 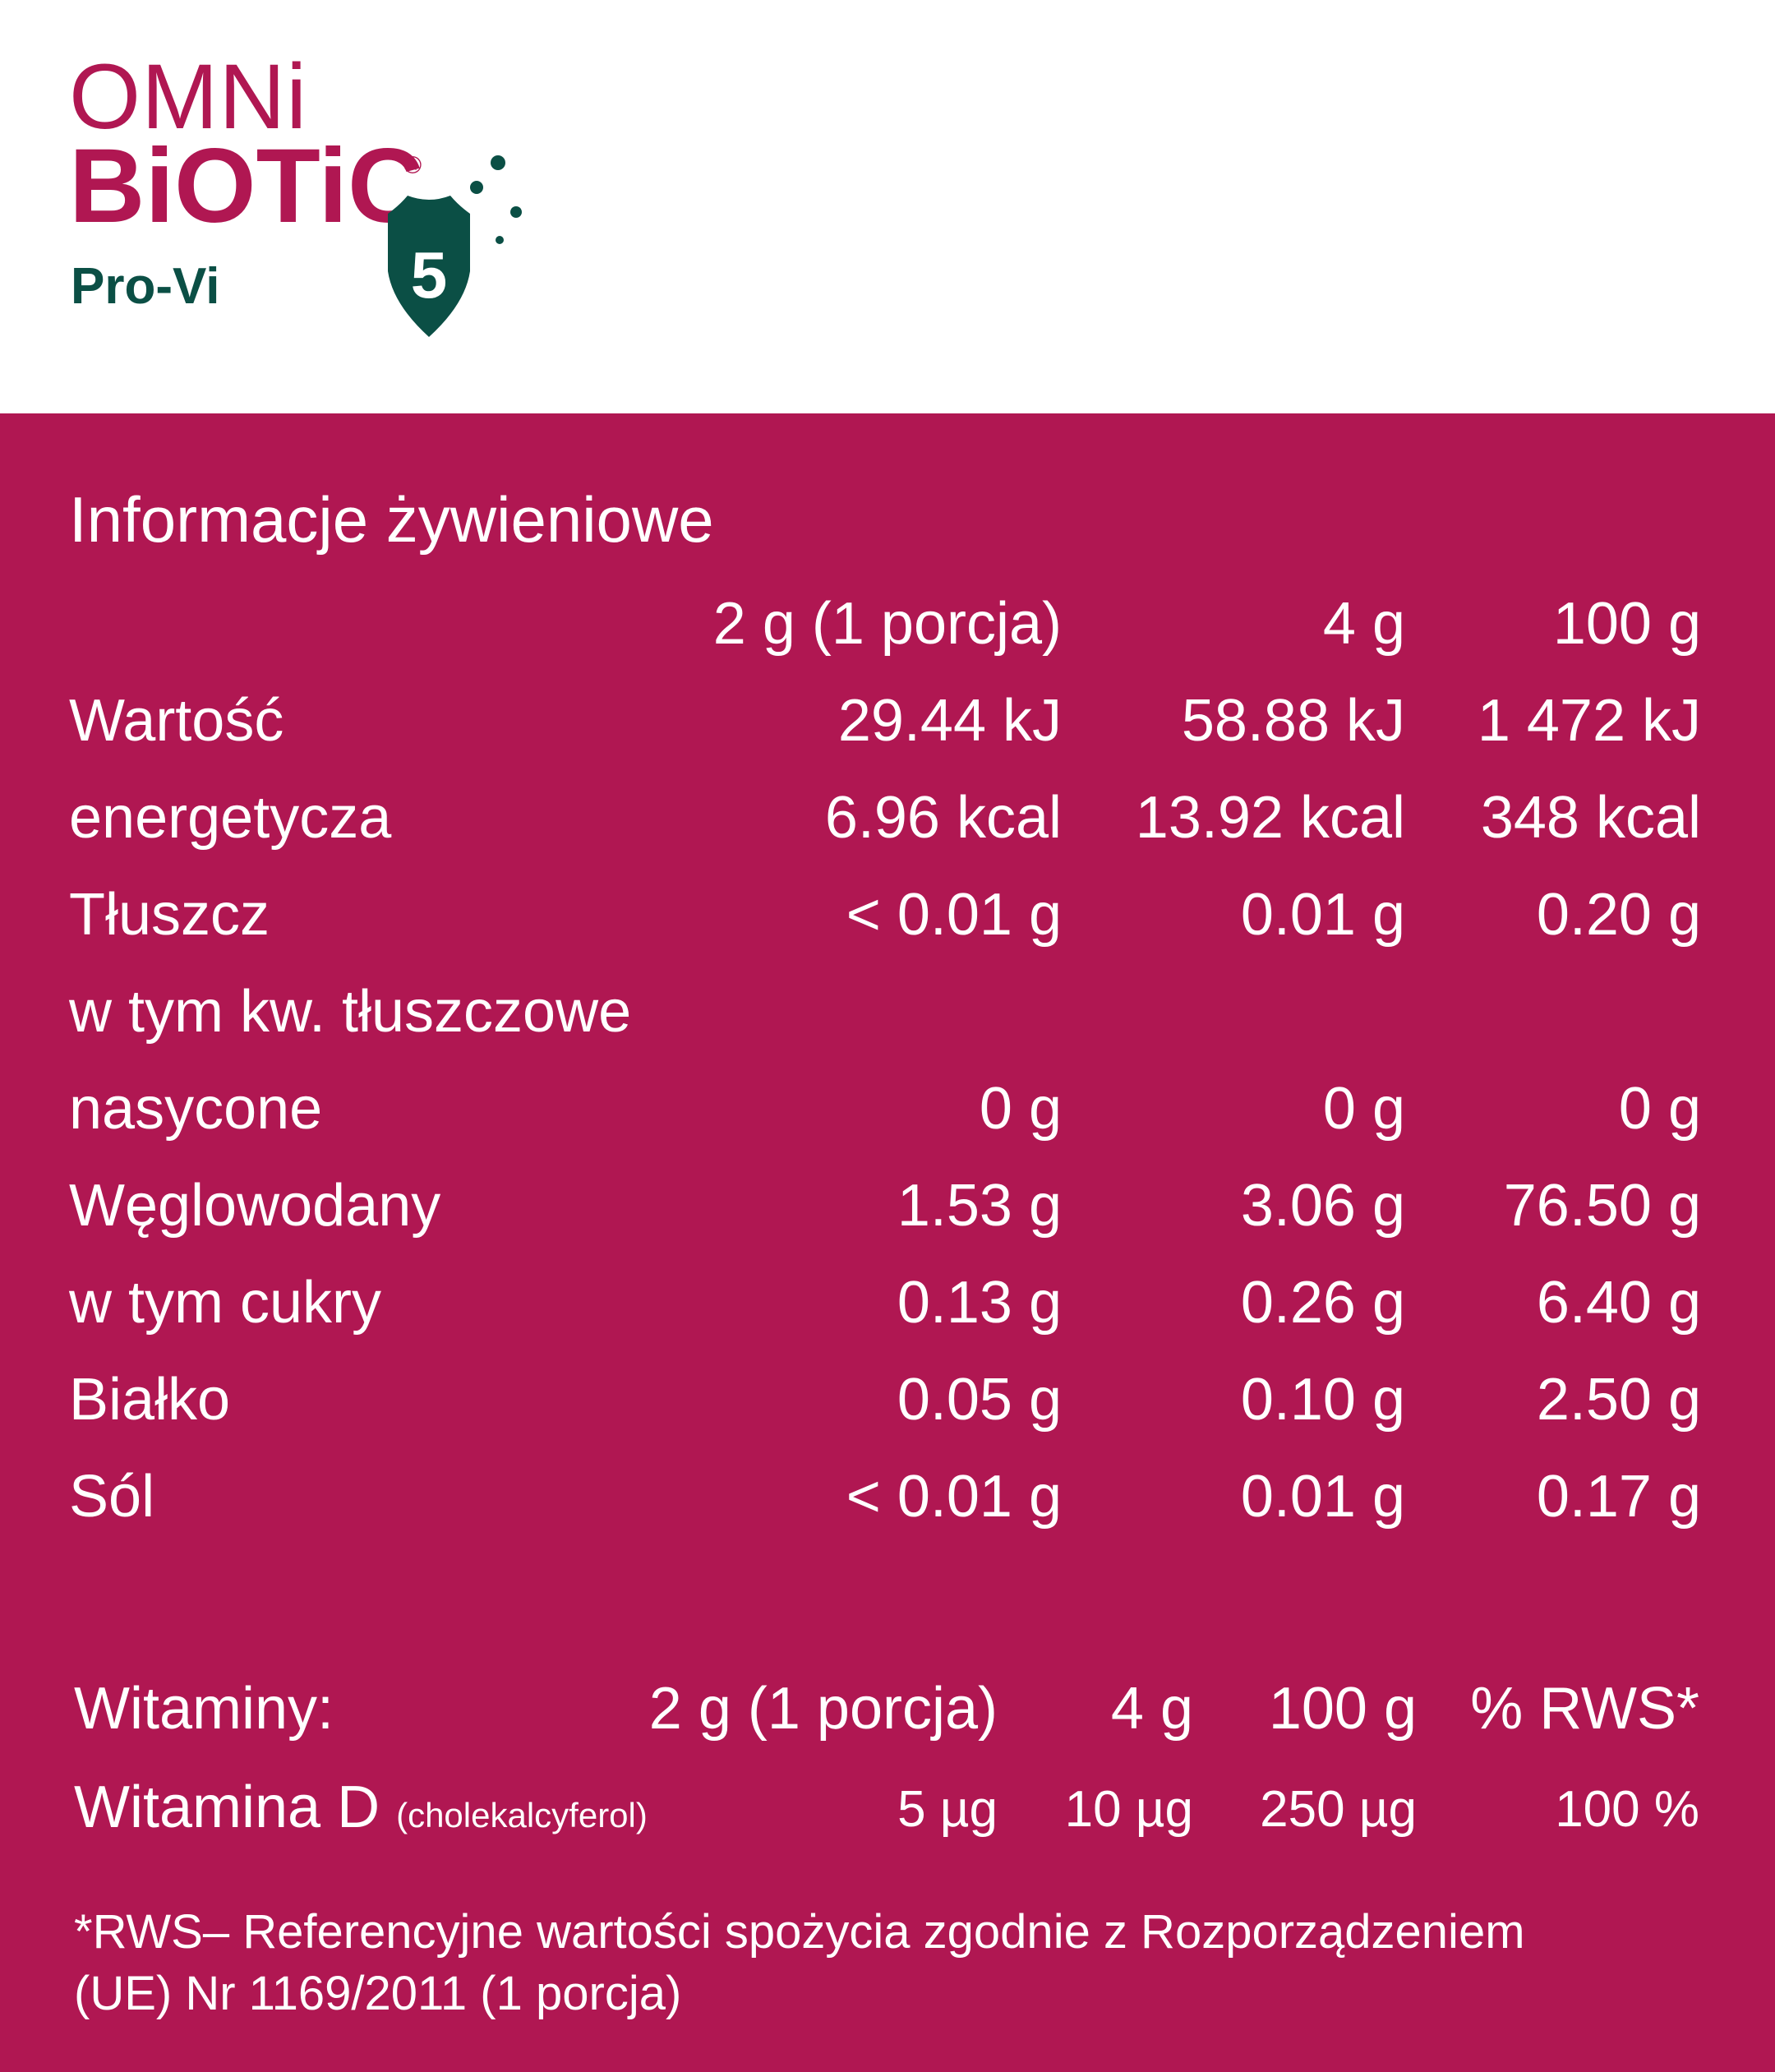 I want to click on row-label: w tym kw. tłuszczowe, so click(x=350, y=1012).